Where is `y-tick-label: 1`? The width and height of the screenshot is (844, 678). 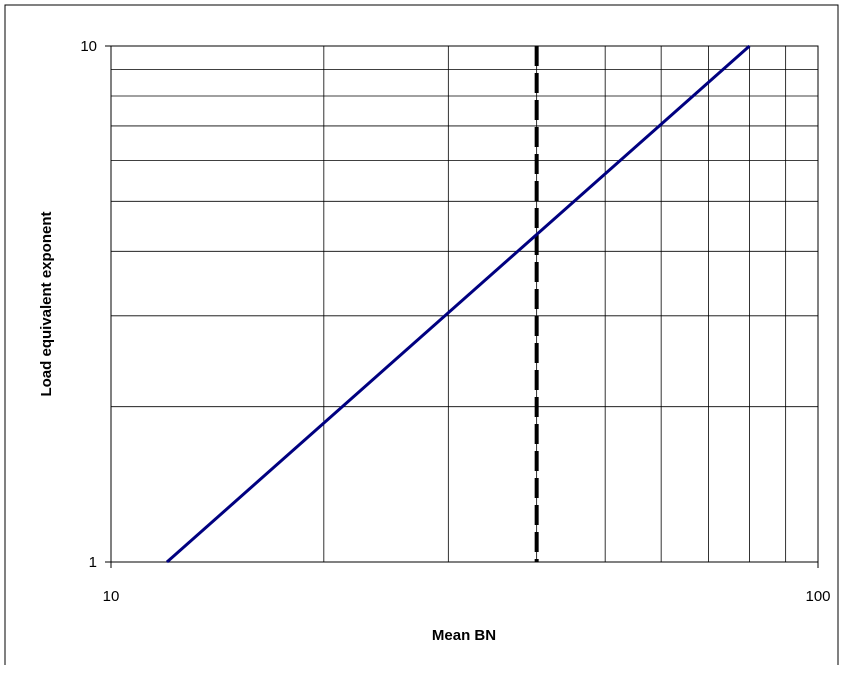
y-tick-label: 1 is located at coordinates (93, 562).